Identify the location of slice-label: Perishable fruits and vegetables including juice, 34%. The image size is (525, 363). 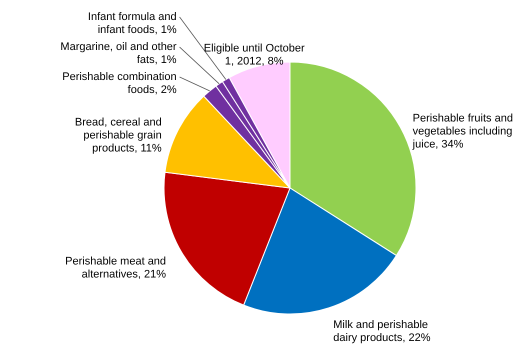
(462, 131).